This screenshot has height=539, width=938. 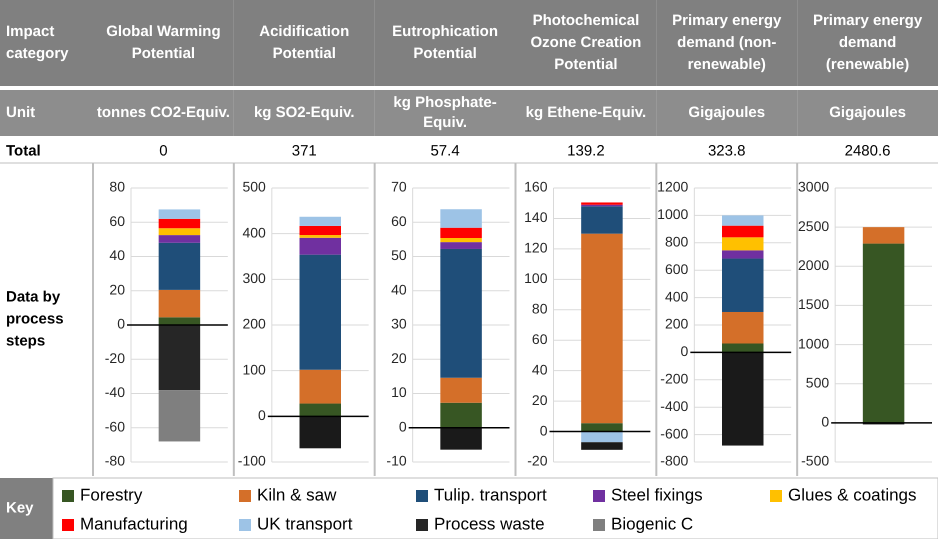 I want to click on legend-label: Forestry, so click(x=111, y=494).